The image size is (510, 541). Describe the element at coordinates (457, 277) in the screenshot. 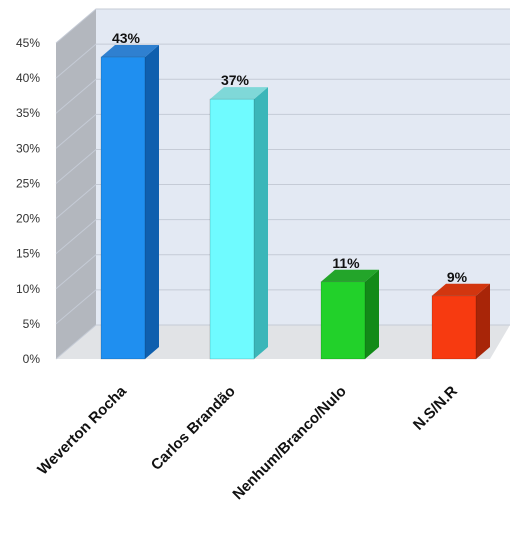

I see `data-label: 9%` at that location.